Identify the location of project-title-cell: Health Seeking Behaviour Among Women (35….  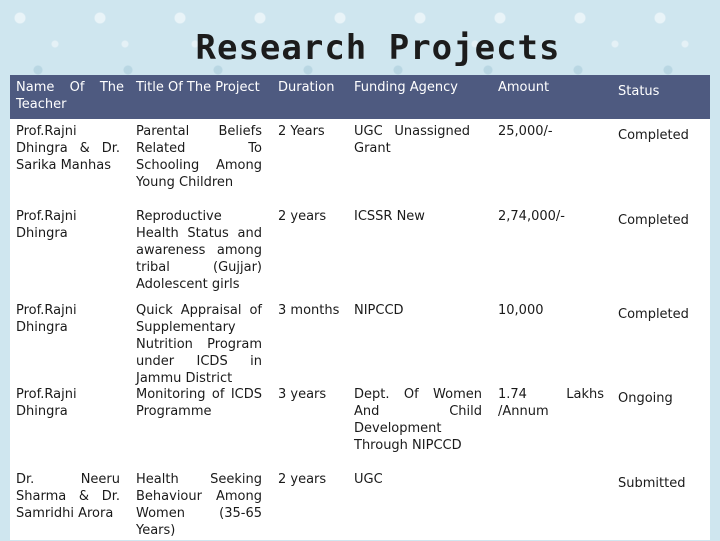
(199, 505).